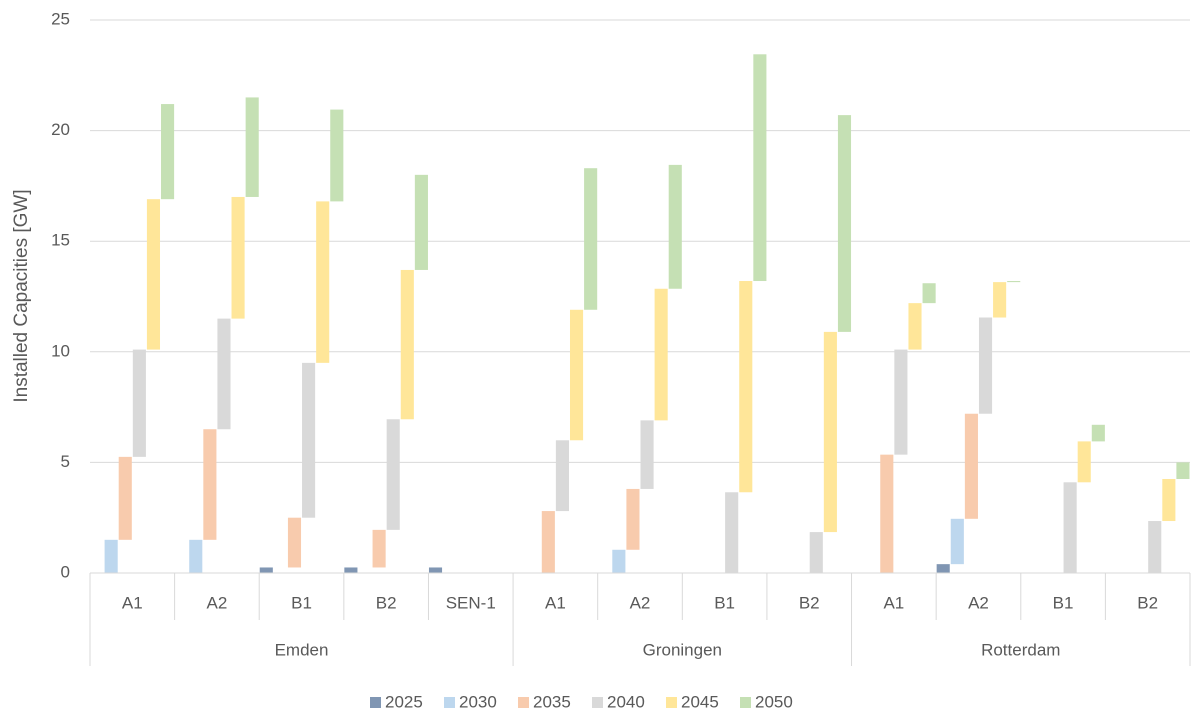 The image size is (1192, 721). What do you see at coordinates (700, 701) in the screenshot?
I see `legend-label: 2045` at bounding box center [700, 701].